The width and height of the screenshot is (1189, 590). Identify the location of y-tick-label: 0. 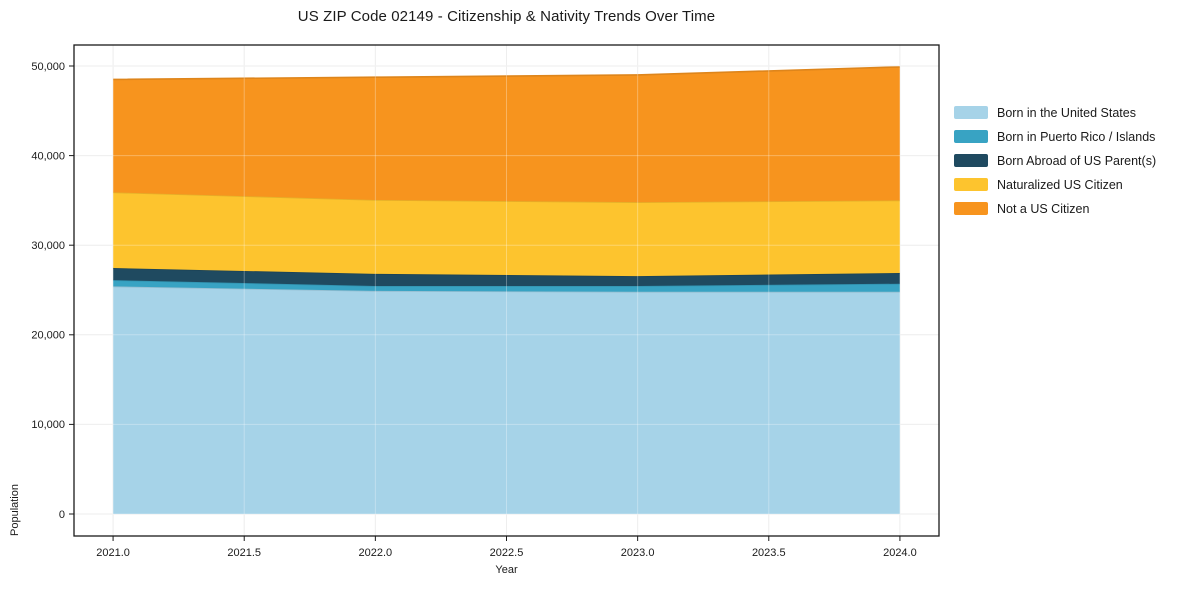
(62, 515).